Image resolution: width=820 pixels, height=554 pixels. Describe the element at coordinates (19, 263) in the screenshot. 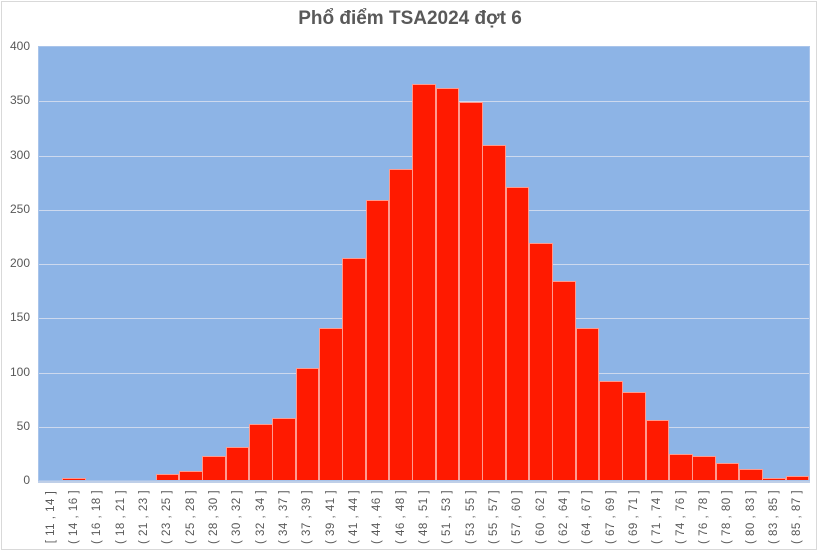

I see `y-tick-label: 200` at that location.